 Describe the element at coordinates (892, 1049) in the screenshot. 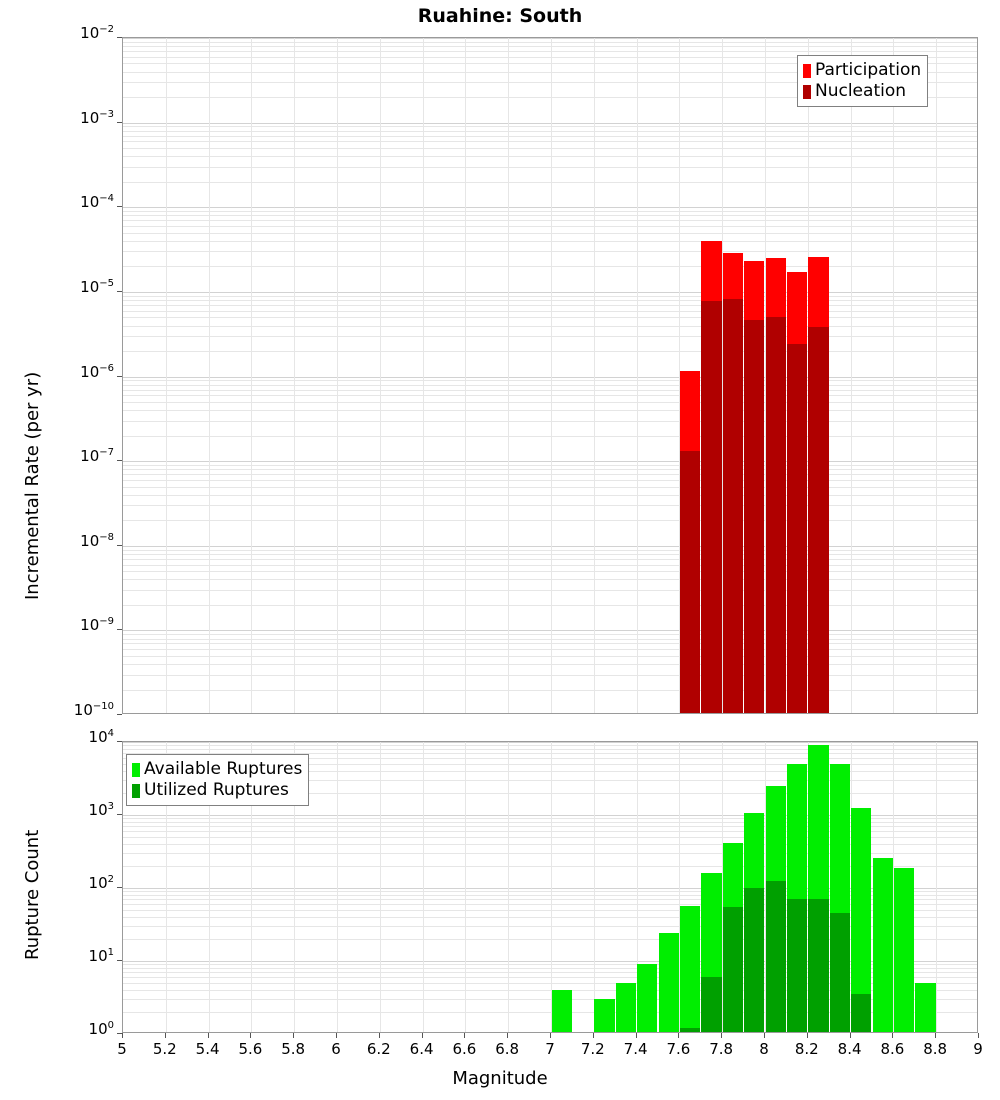

I see `x-tick-label: 8.6` at that location.